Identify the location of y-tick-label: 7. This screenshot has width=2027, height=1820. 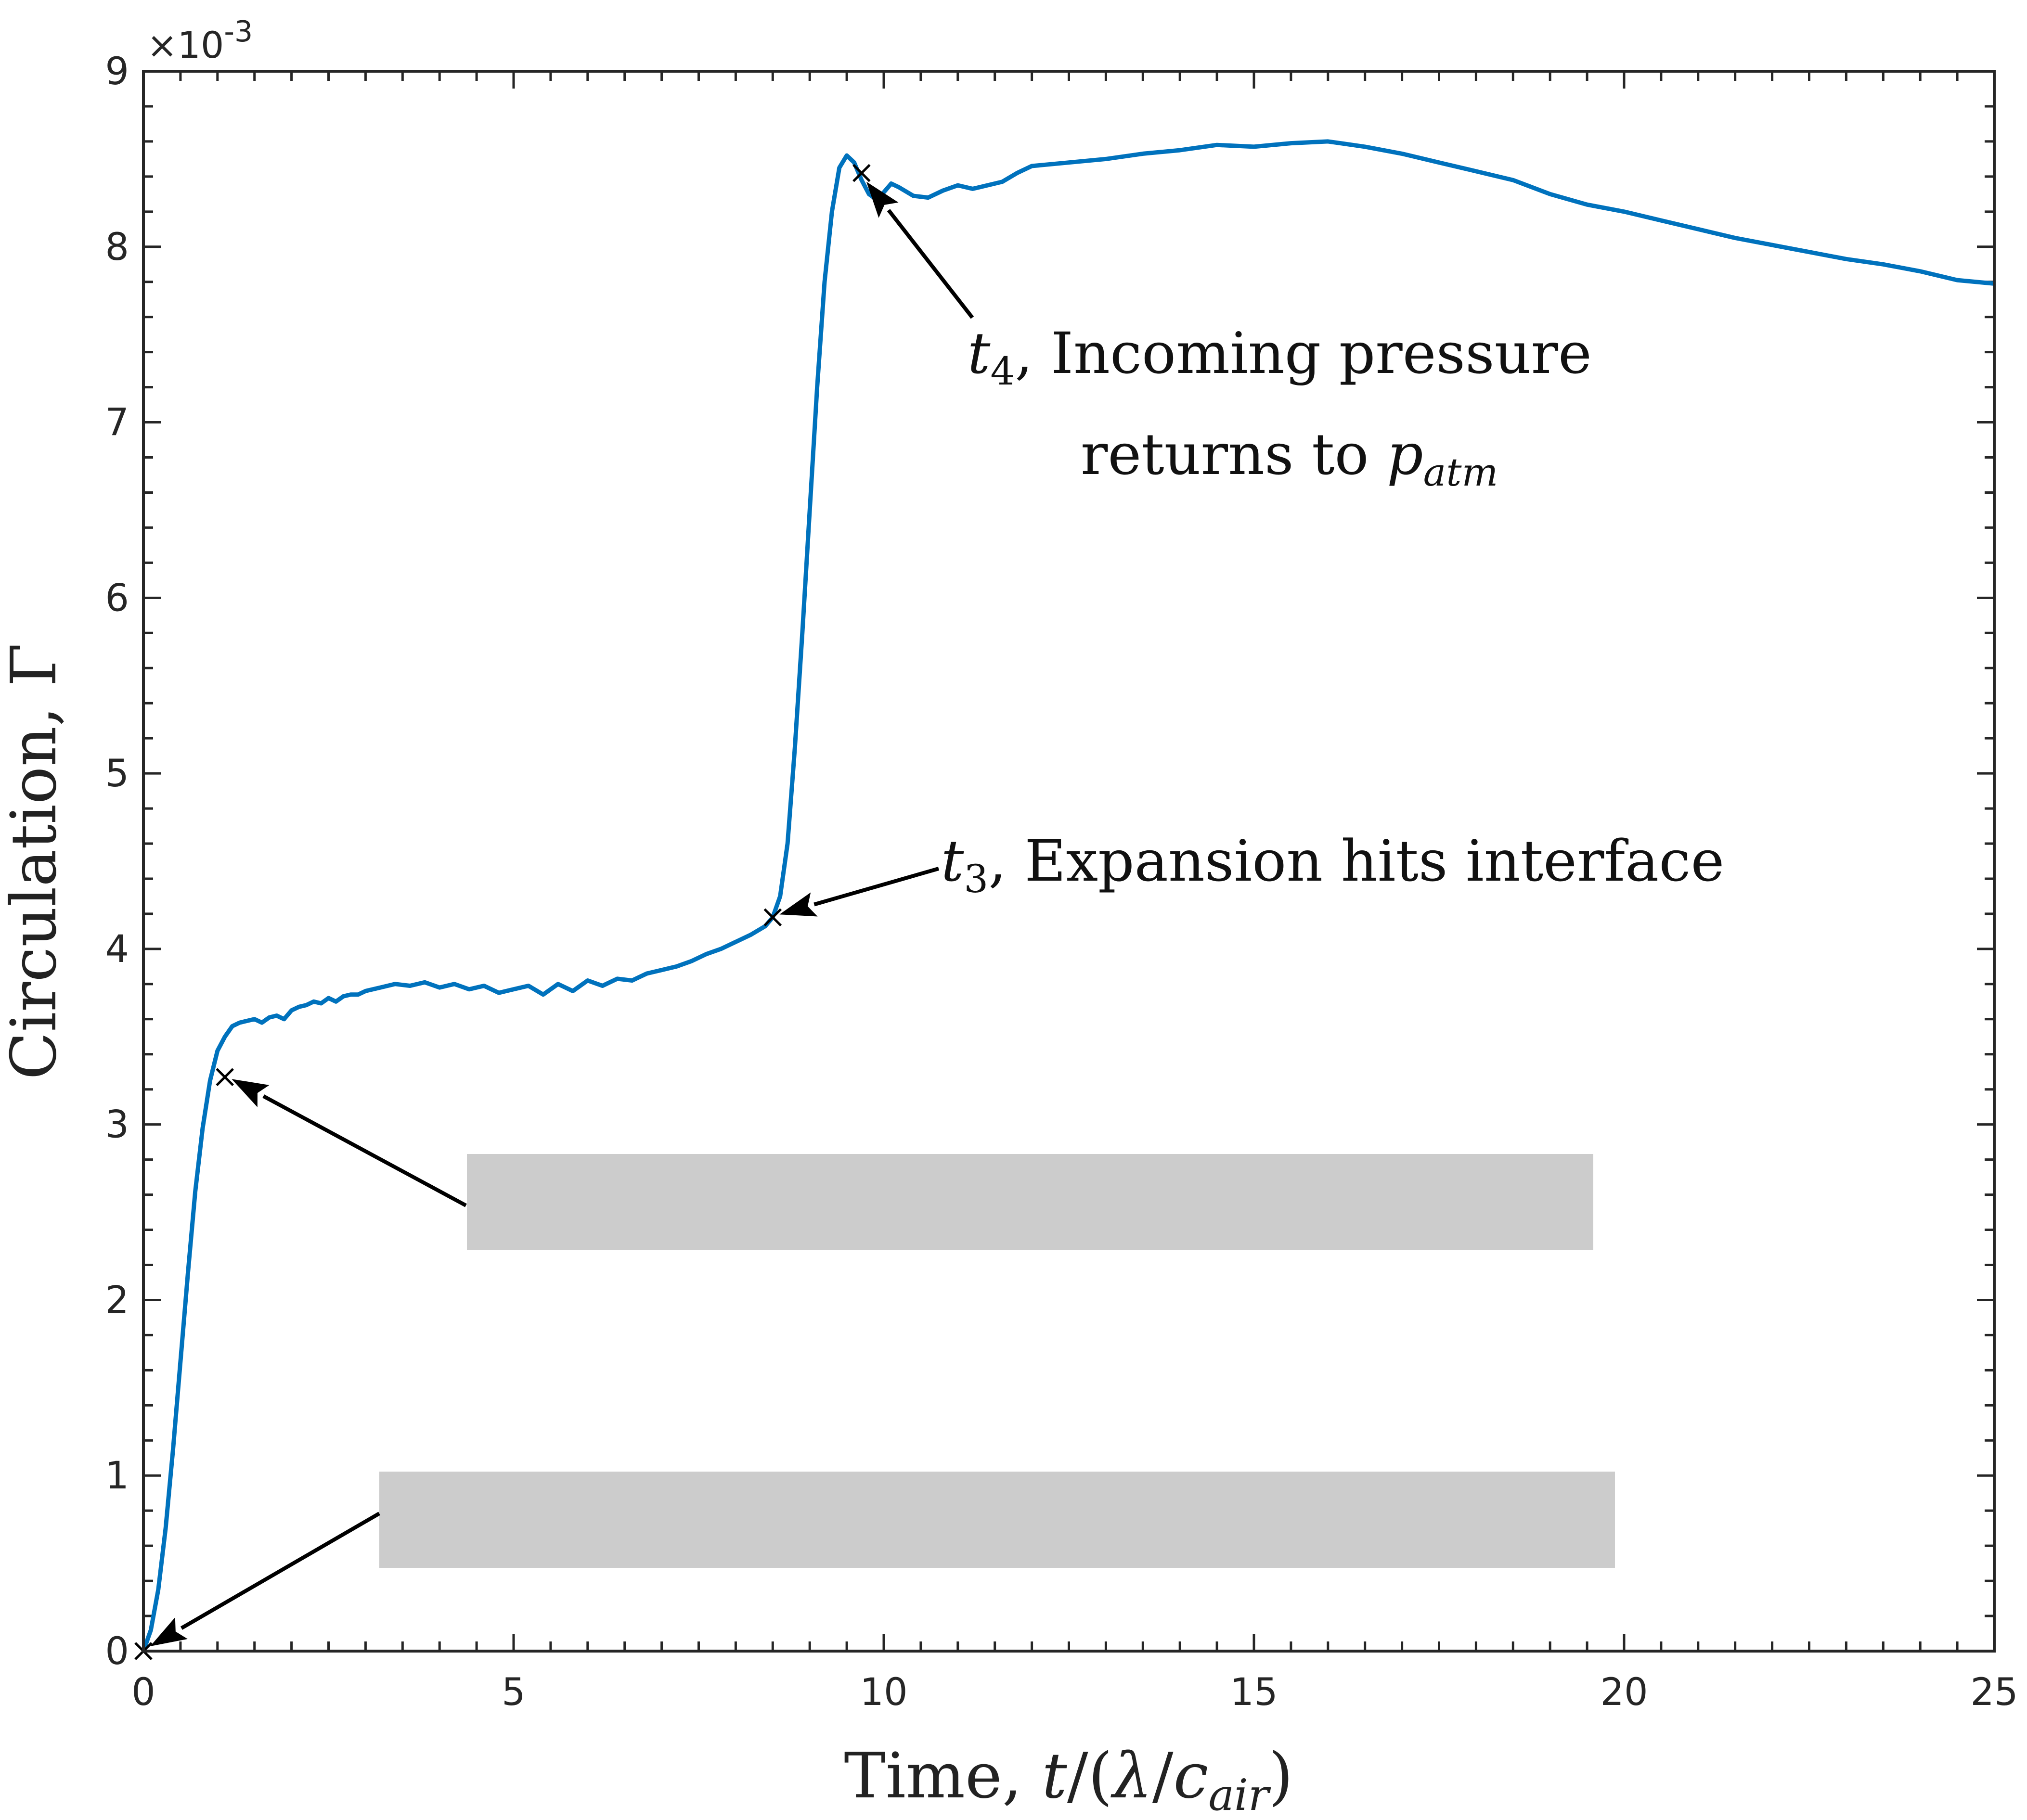
(117, 423).